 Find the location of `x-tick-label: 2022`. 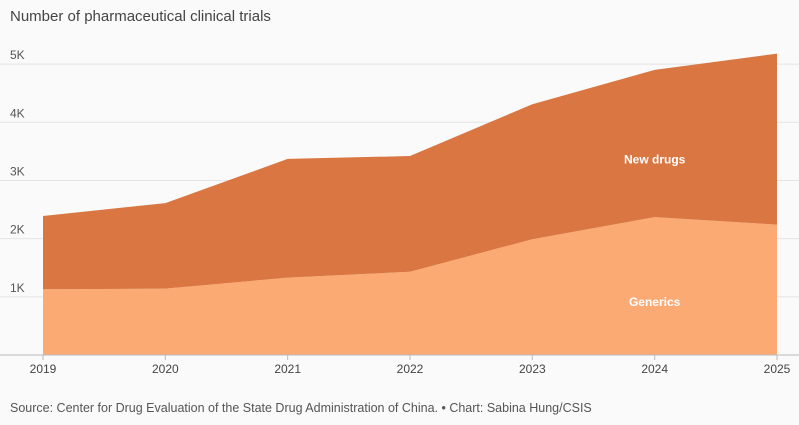

x-tick-label: 2022 is located at coordinates (410, 369).